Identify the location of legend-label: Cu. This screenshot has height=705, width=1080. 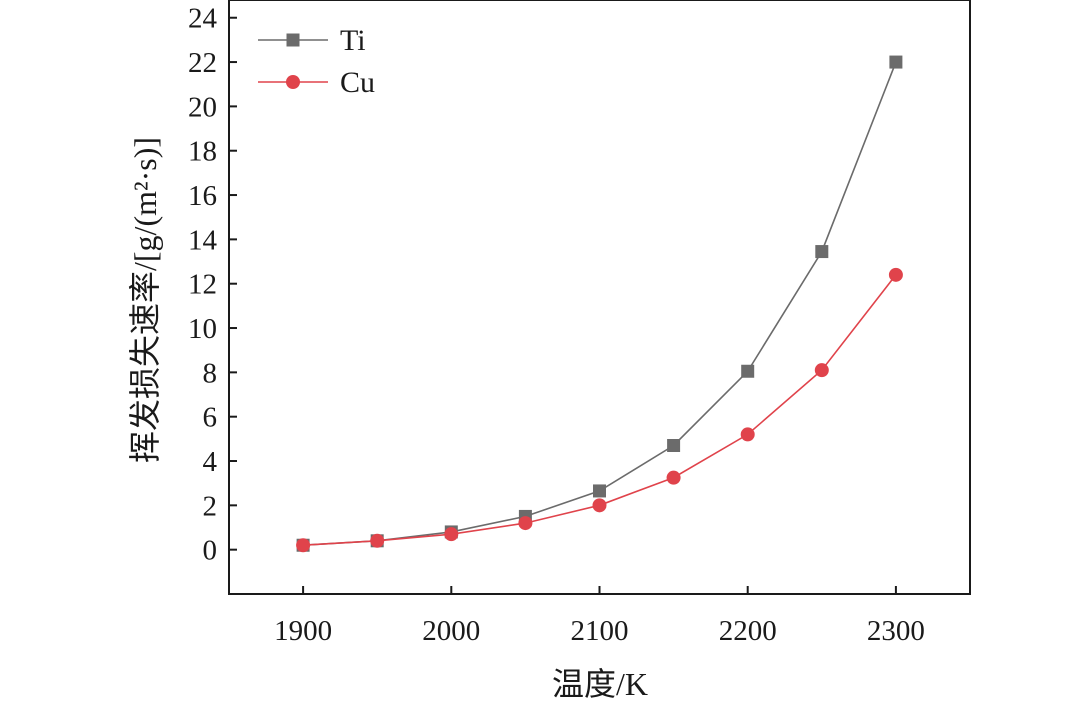
(357, 82).